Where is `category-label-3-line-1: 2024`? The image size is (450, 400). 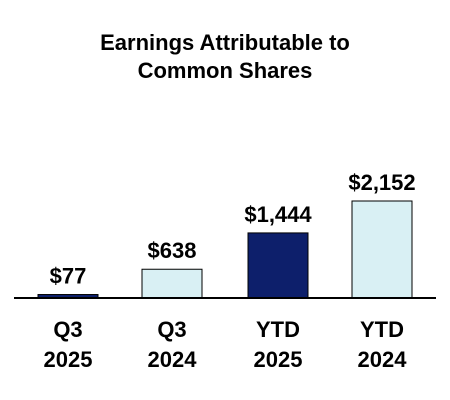 category-label-3-line-1: 2024 is located at coordinates (383, 359).